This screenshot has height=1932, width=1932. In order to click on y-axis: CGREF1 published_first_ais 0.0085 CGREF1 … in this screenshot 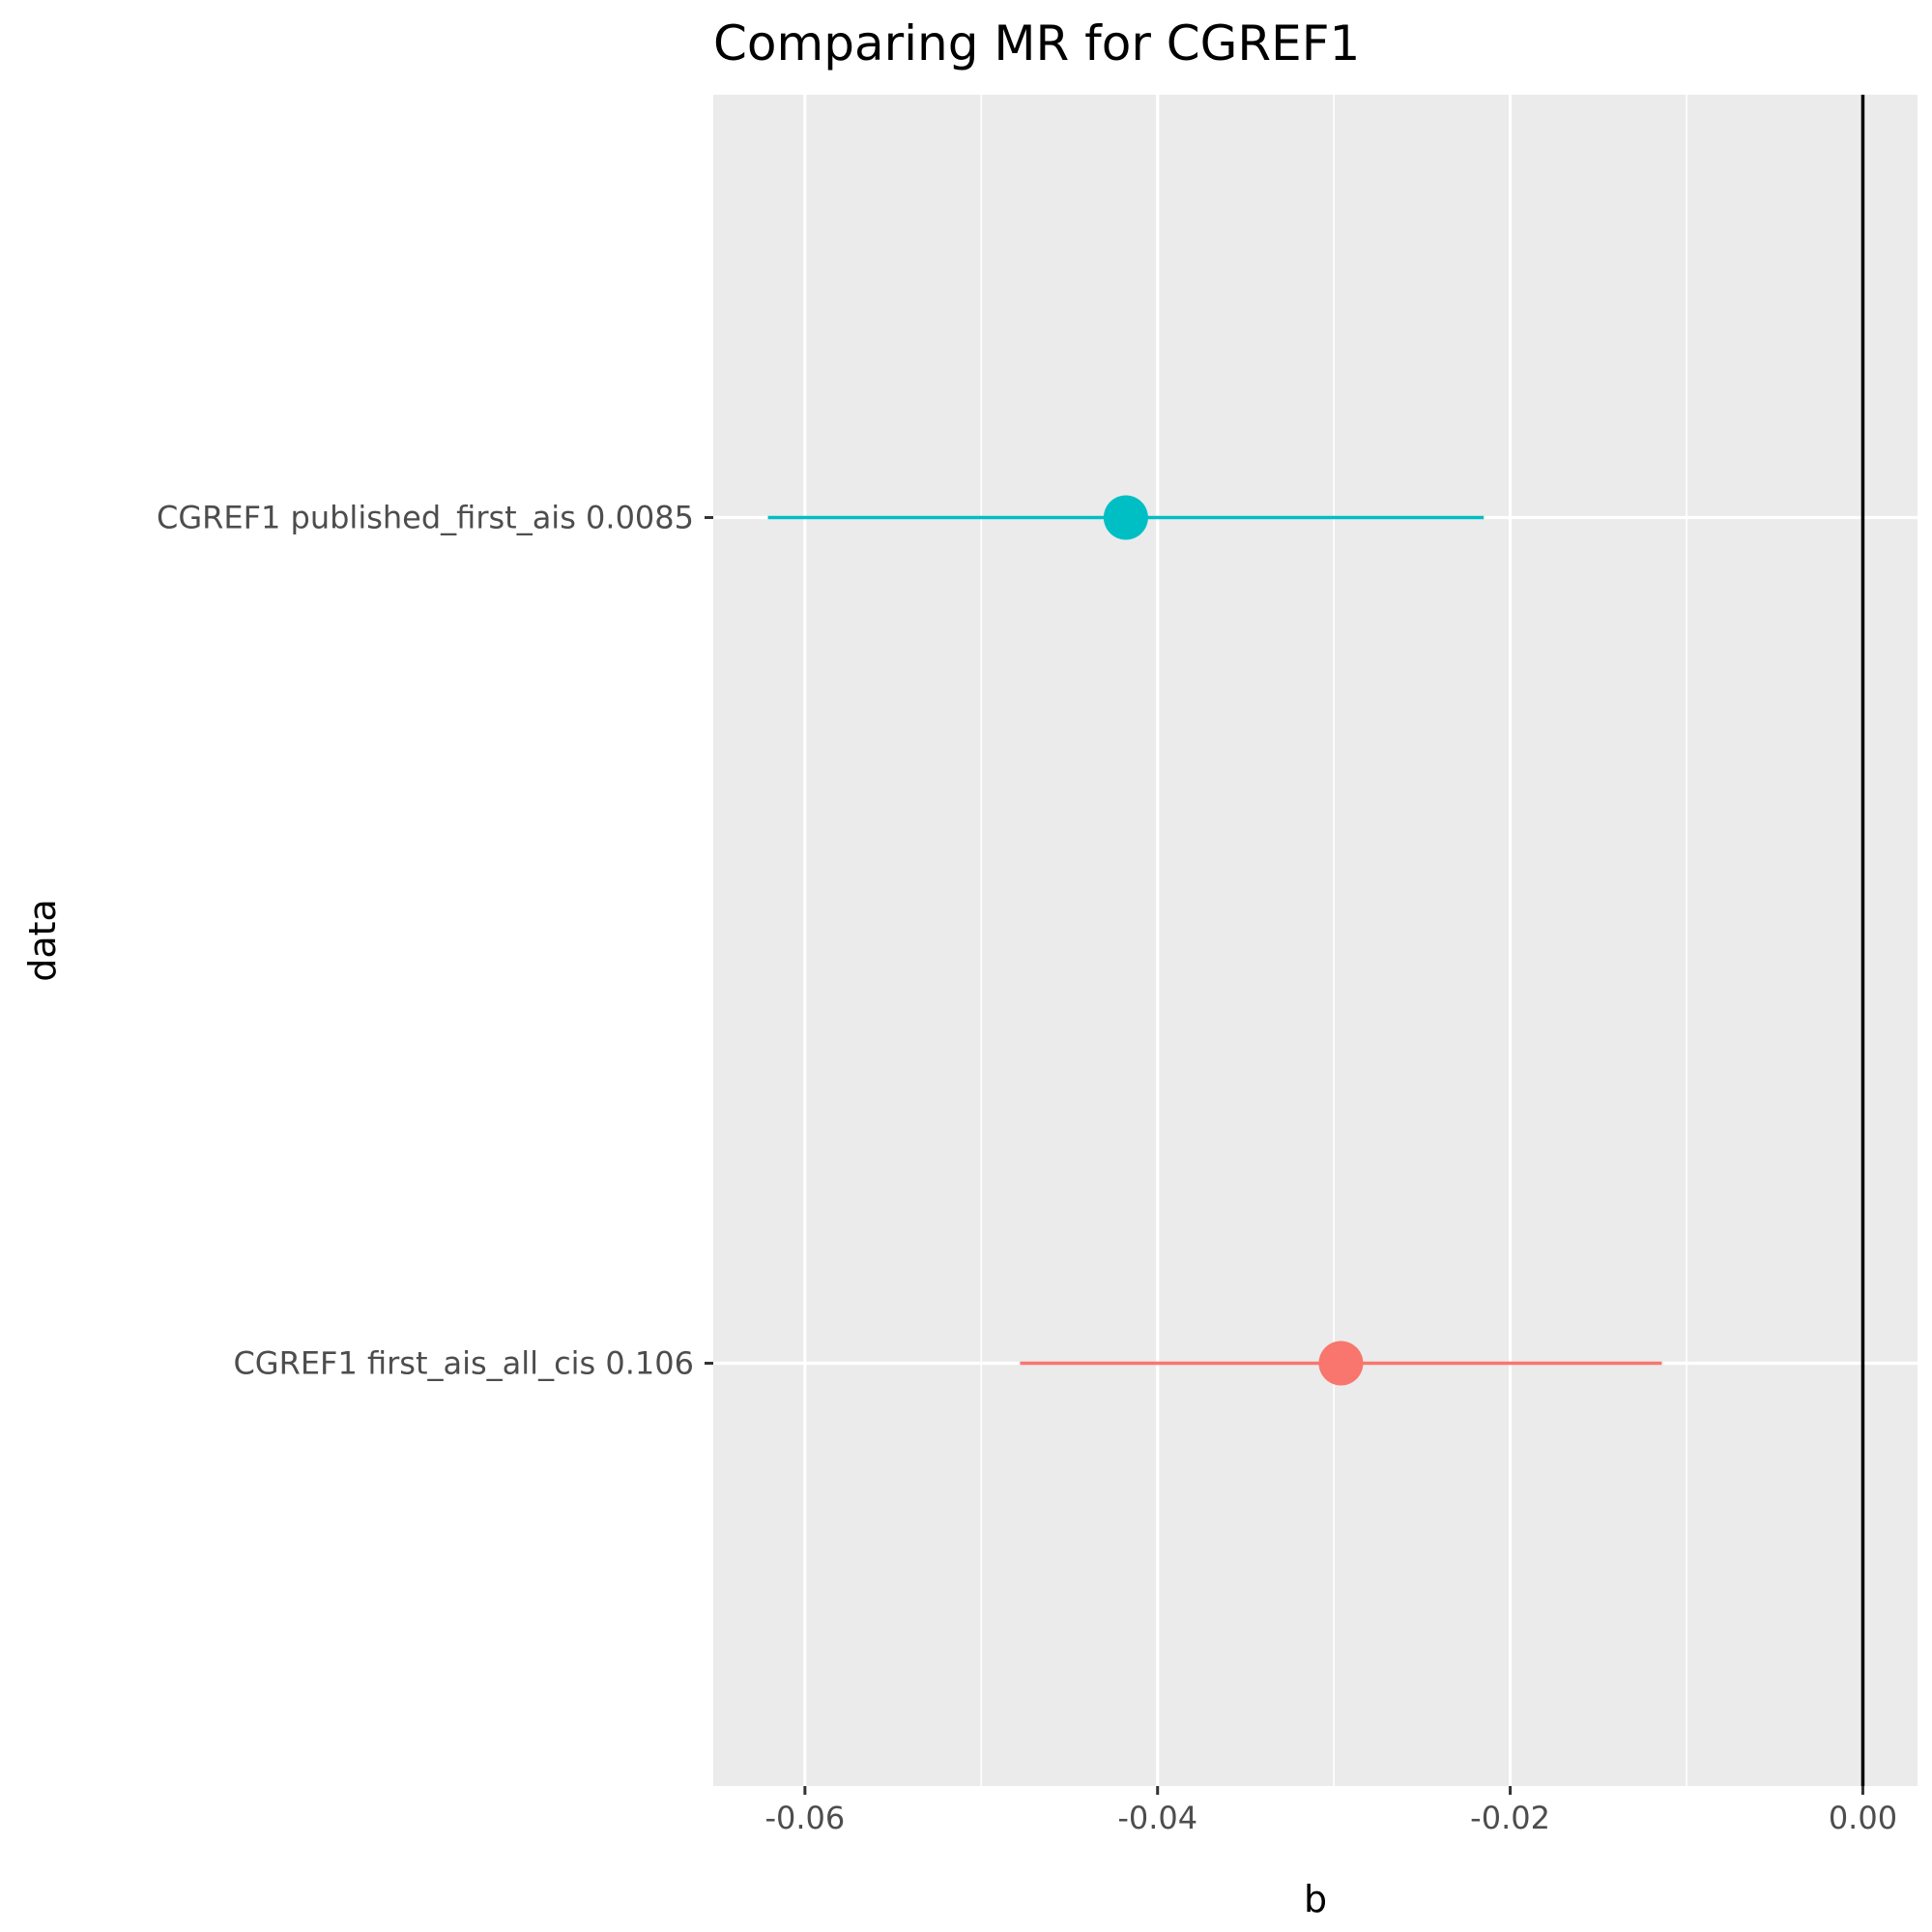, I will do `click(435, 941)`.